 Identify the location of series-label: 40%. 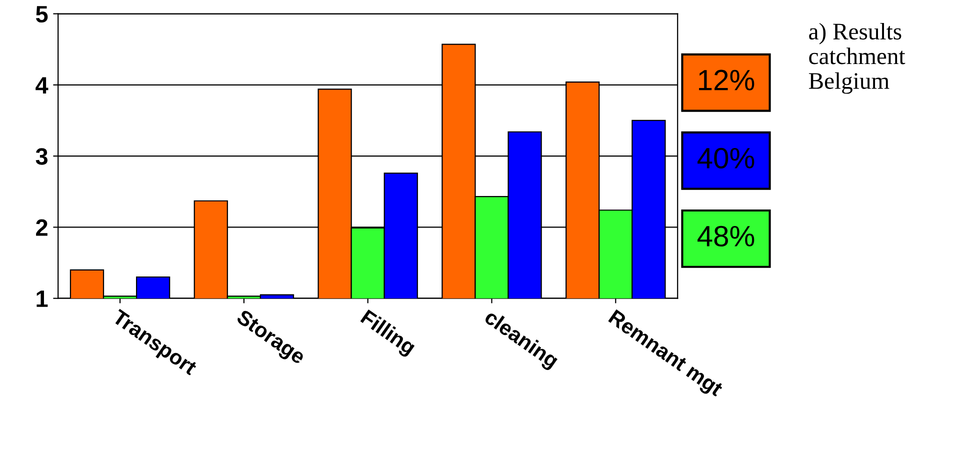
(725, 158).